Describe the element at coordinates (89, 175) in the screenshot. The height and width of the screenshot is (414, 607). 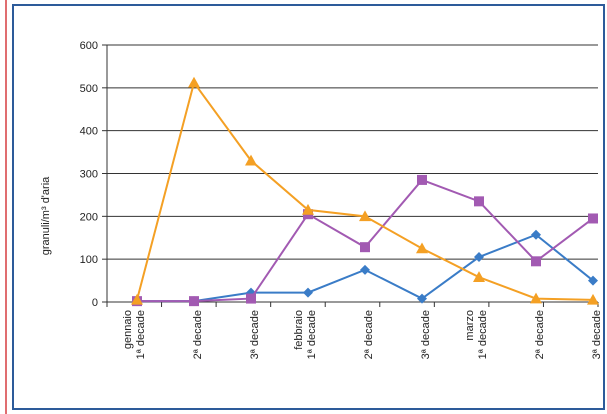
I see `y-tick-label: 300` at that location.